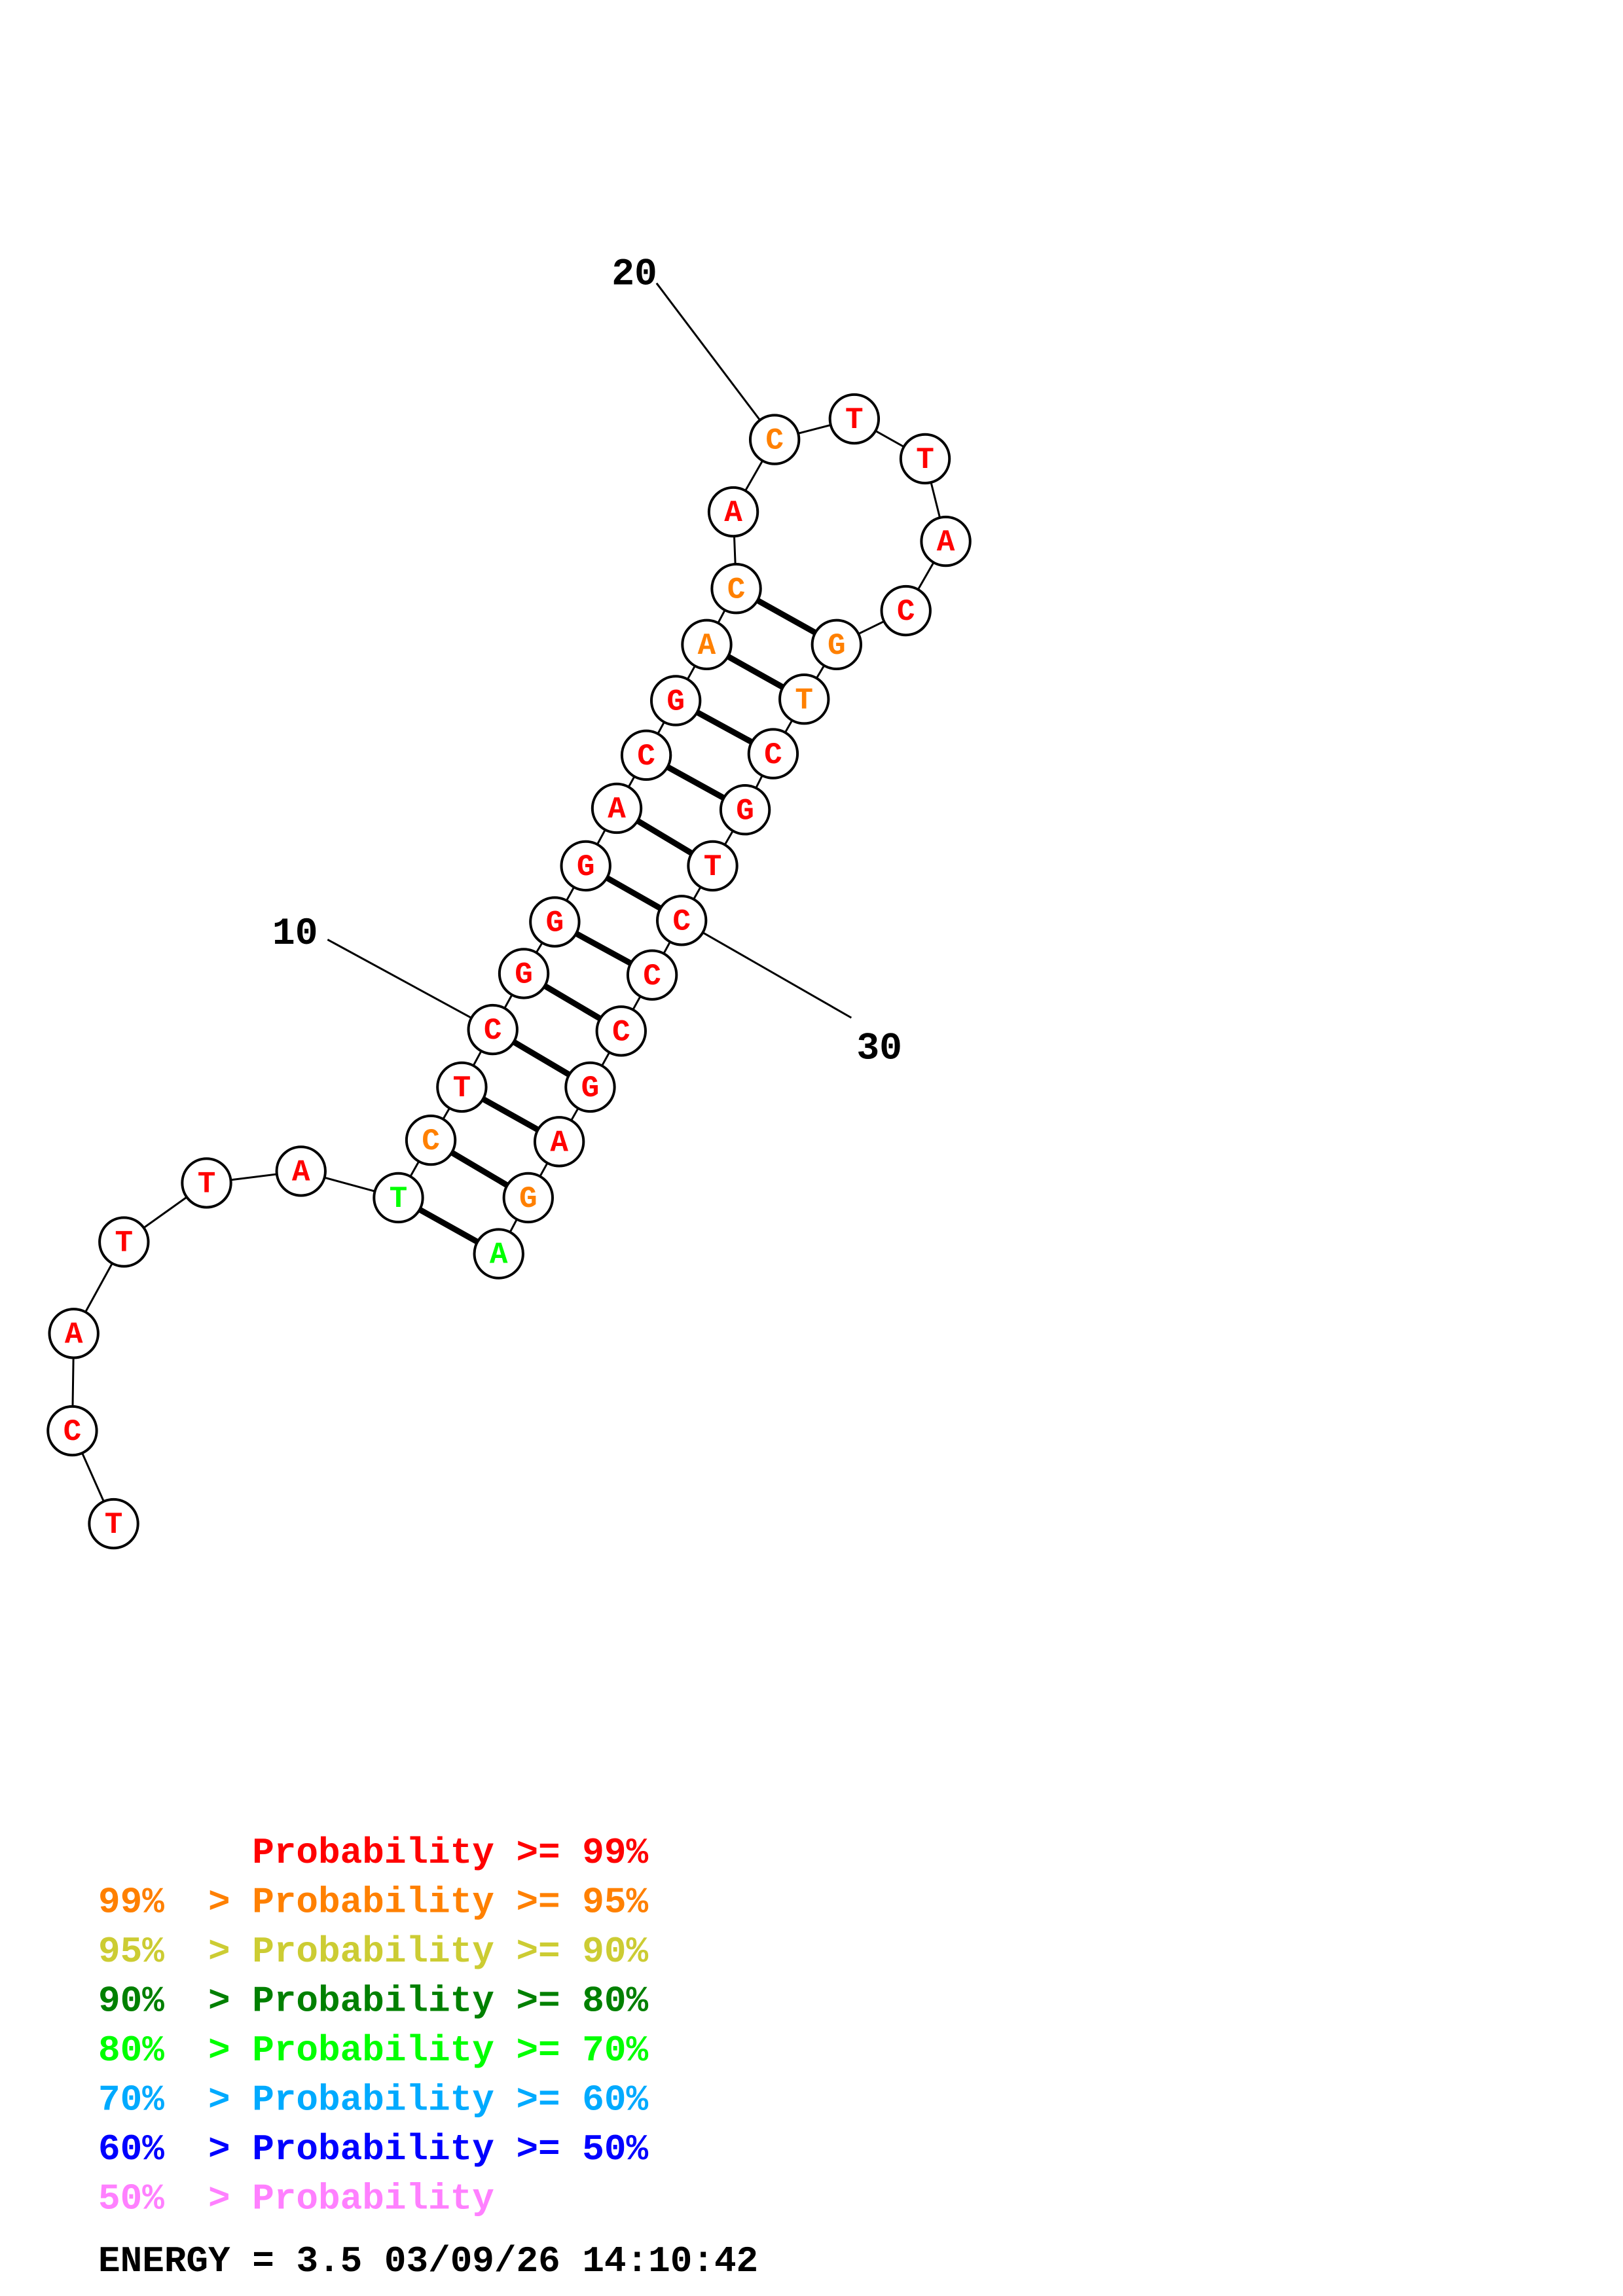  Describe the element at coordinates (618, 921) in the screenshot. I see `base-pair-lines` at that location.